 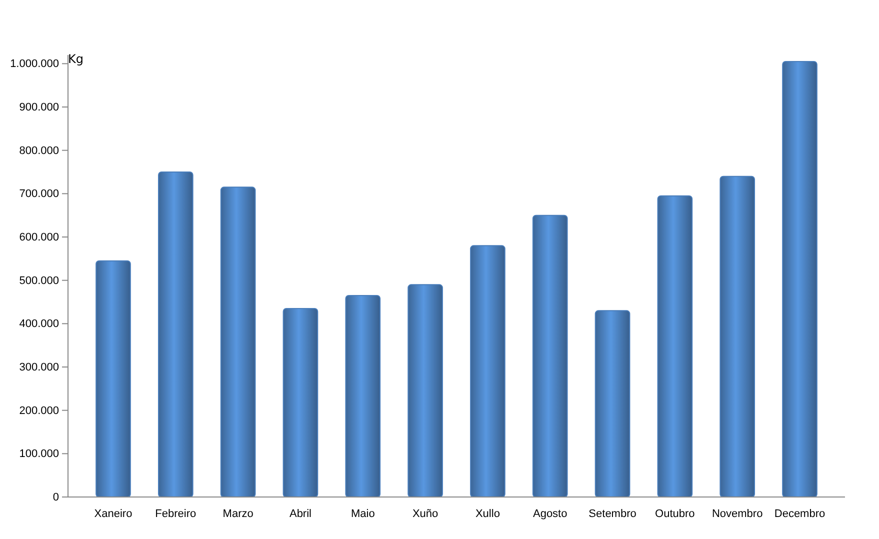 What do you see at coordinates (39, 410) in the screenshot?
I see `y-tick-label: 200.000` at bounding box center [39, 410].